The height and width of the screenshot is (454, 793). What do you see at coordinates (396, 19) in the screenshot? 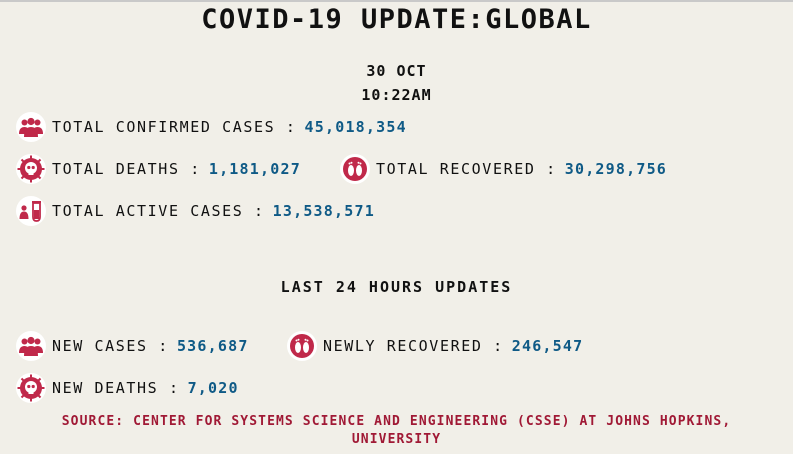
I see `page-title: COVID-19 UPDATE:GLOBAL` at bounding box center [396, 19].